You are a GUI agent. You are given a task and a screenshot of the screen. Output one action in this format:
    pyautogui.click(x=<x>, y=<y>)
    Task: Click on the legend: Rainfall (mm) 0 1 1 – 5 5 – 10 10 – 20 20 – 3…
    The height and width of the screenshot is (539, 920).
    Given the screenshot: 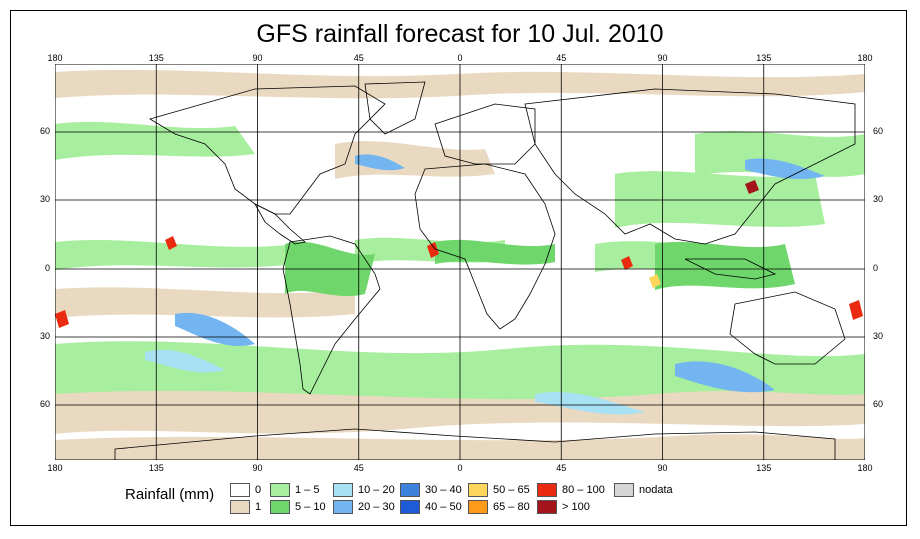 What is the action you would take?
    pyautogui.click(x=460, y=502)
    